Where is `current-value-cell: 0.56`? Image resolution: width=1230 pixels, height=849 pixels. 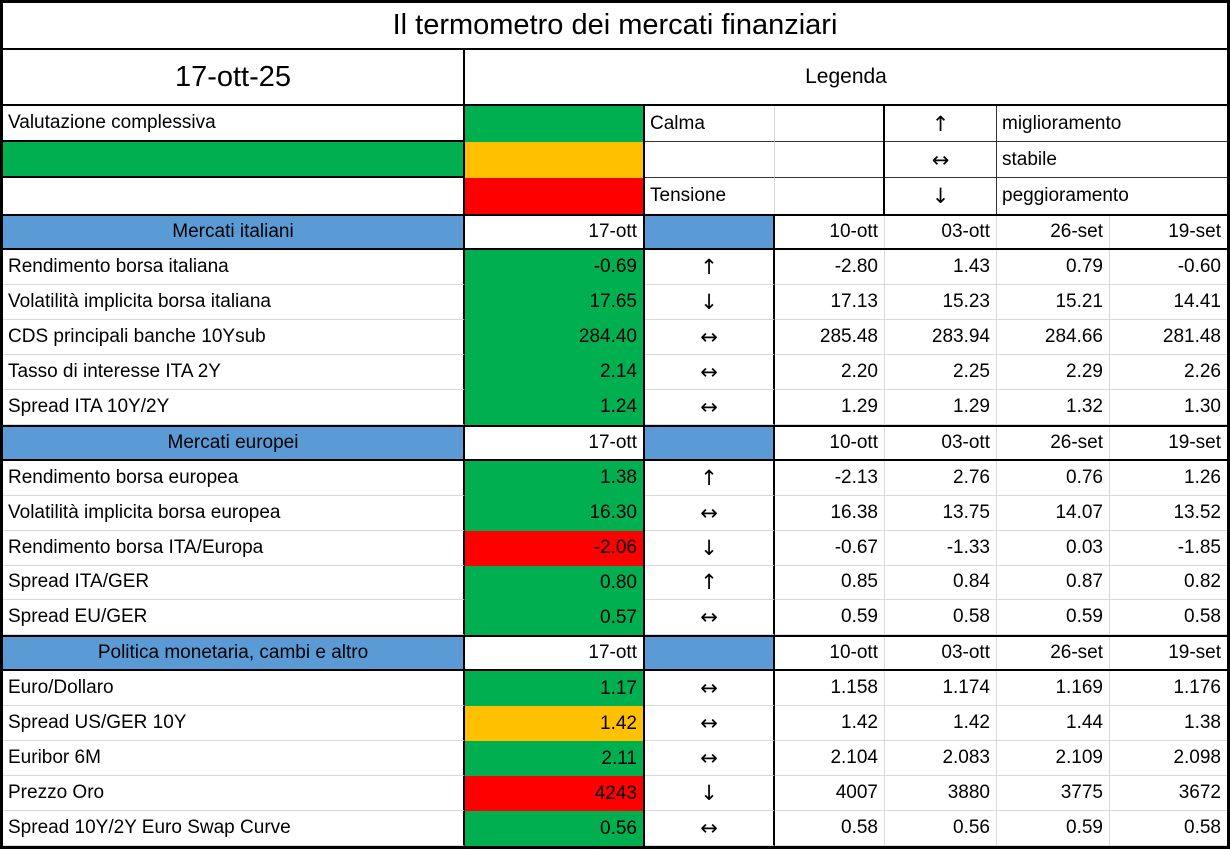
current-value-cell: 0.56 is located at coordinates (555, 829).